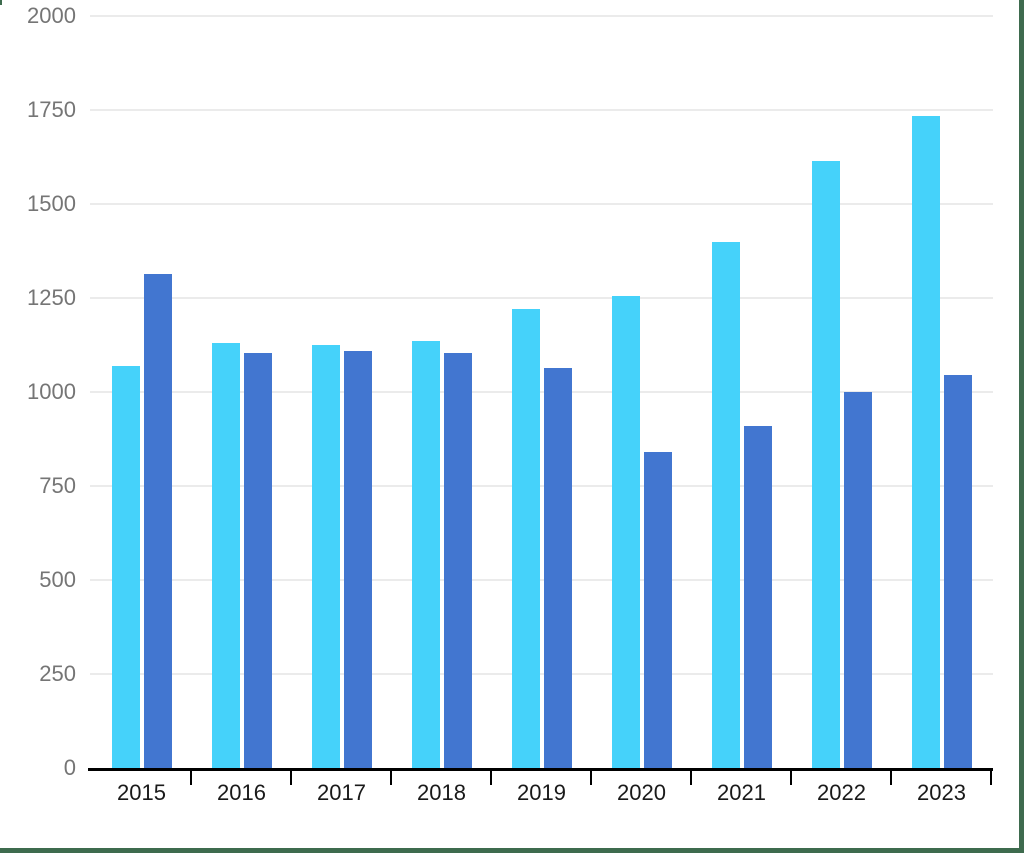 Image resolution: width=1024 pixels, height=853 pixels. I want to click on light-blue-series-bar-2022, so click(825, 464).